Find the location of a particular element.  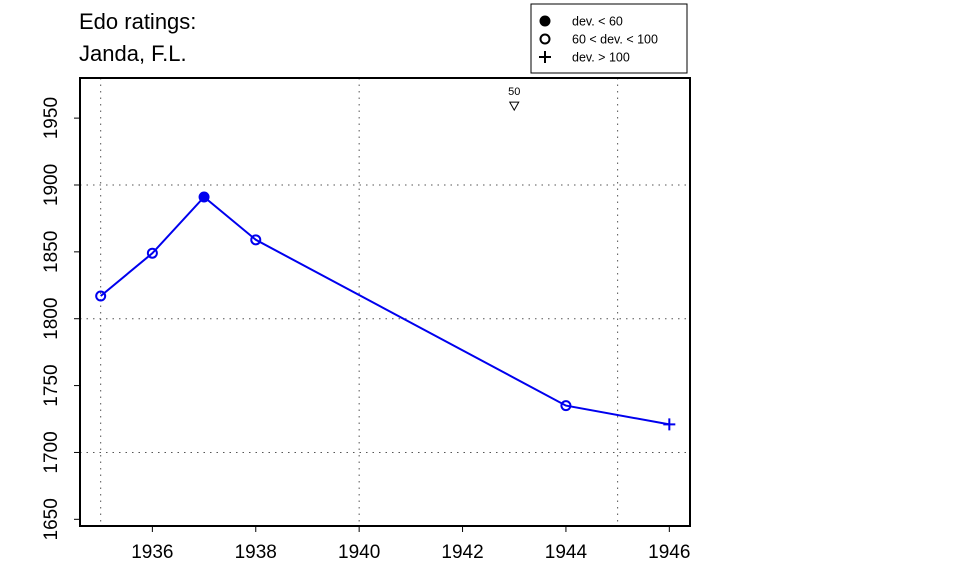

y-tick-label: 1800 is located at coordinates (51, 319).